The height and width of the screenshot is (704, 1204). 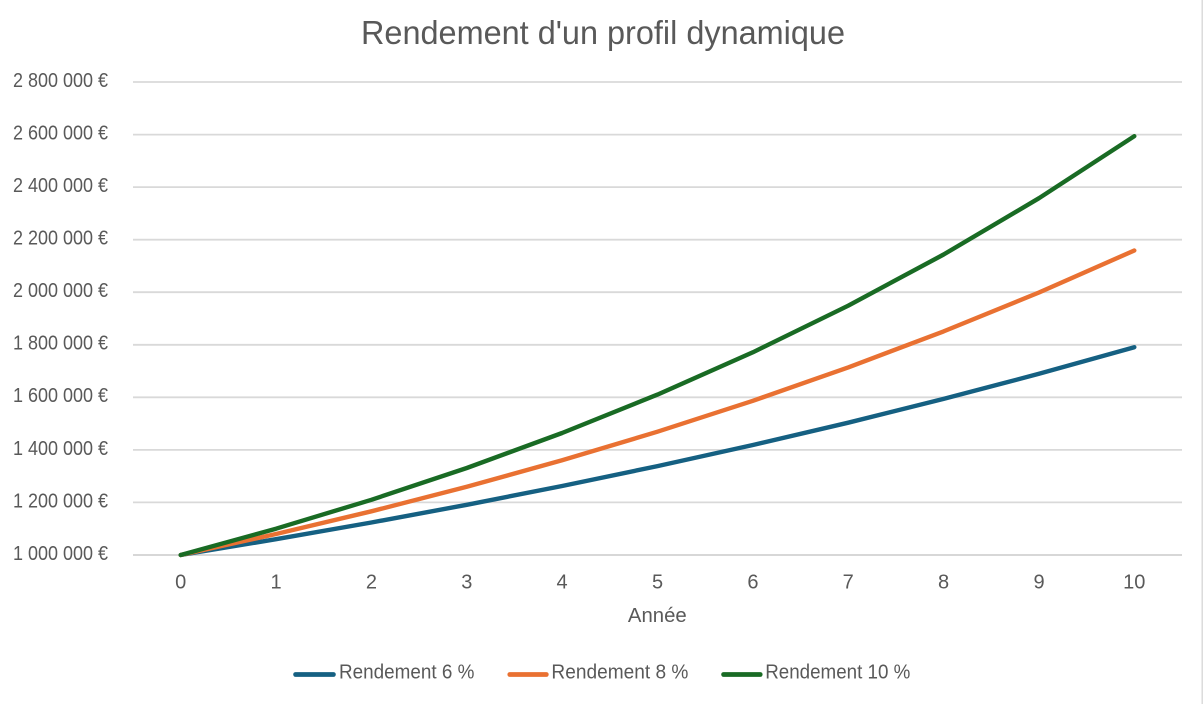 I want to click on svg-text: 5, so click(x=657, y=583).